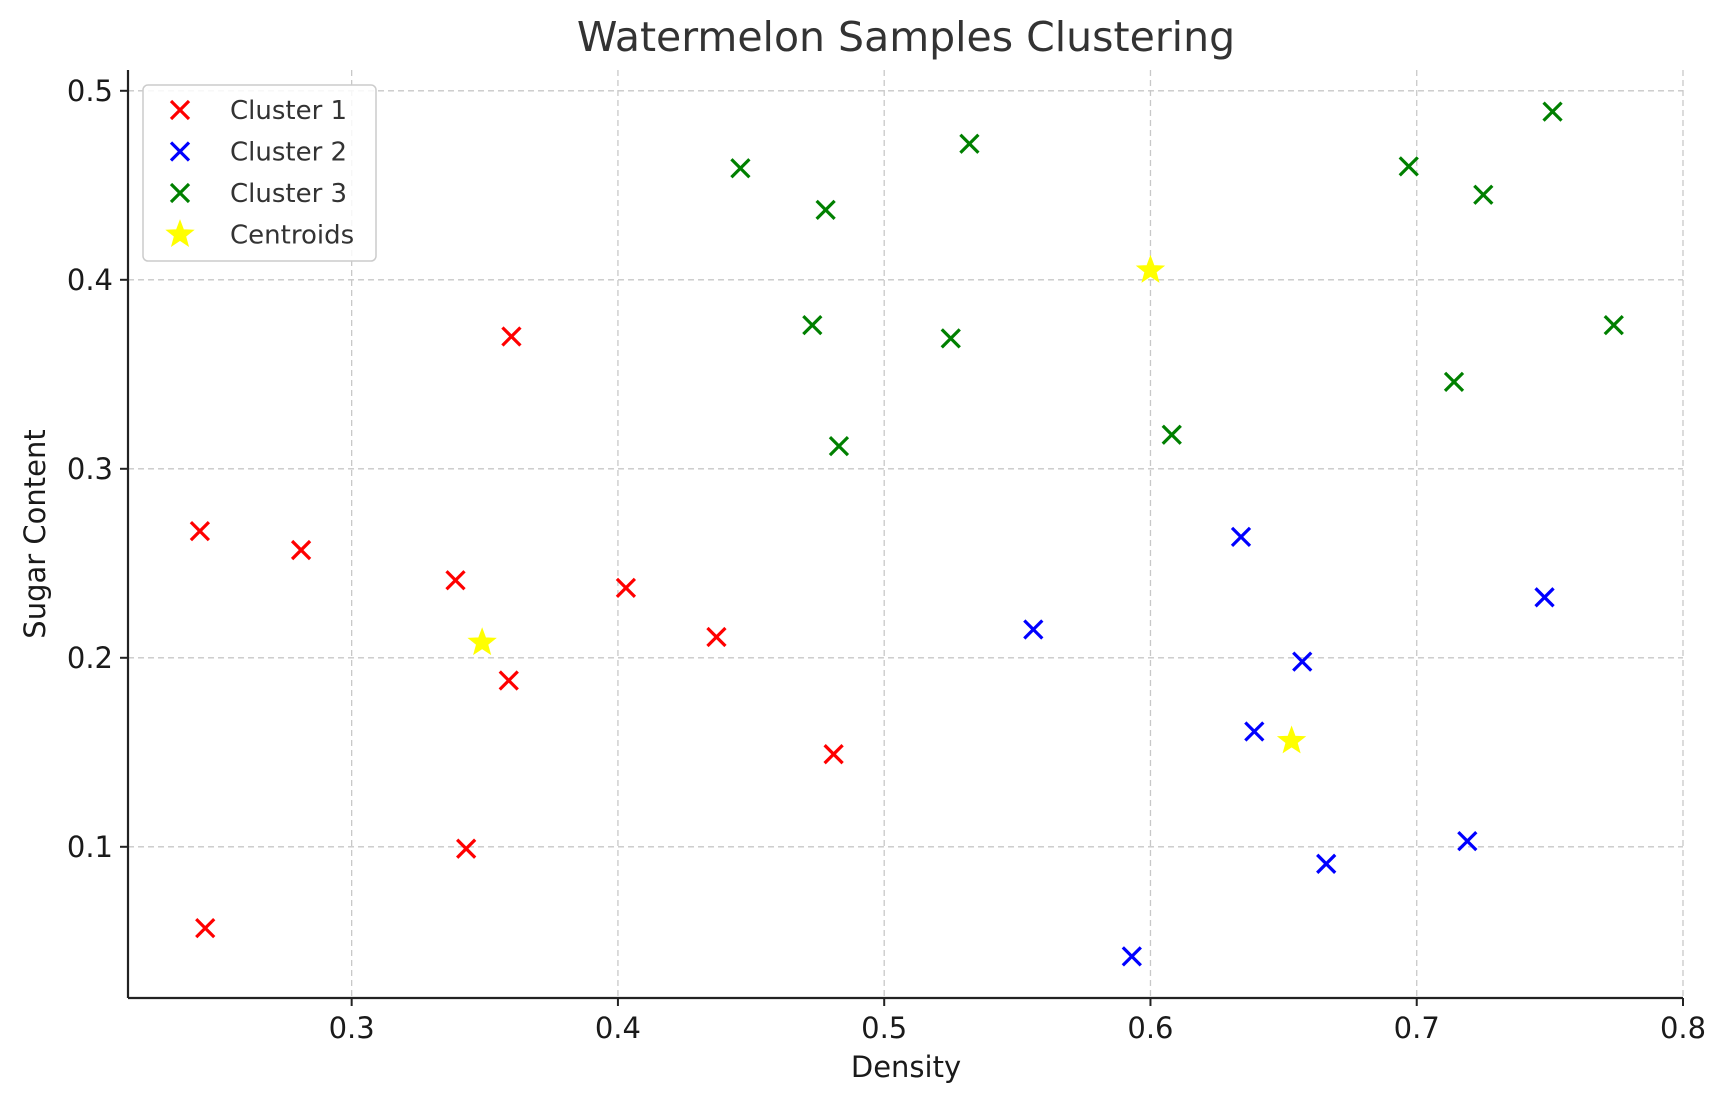  Describe the element at coordinates (288, 111) in the screenshot. I see `legend-label: Cluster 1` at that location.